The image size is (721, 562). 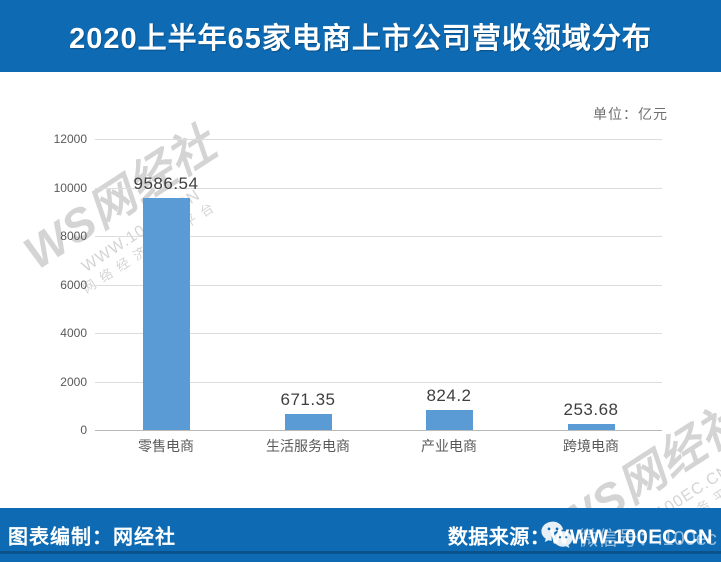 I want to click on bar-跨境电商, so click(x=591, y=426).